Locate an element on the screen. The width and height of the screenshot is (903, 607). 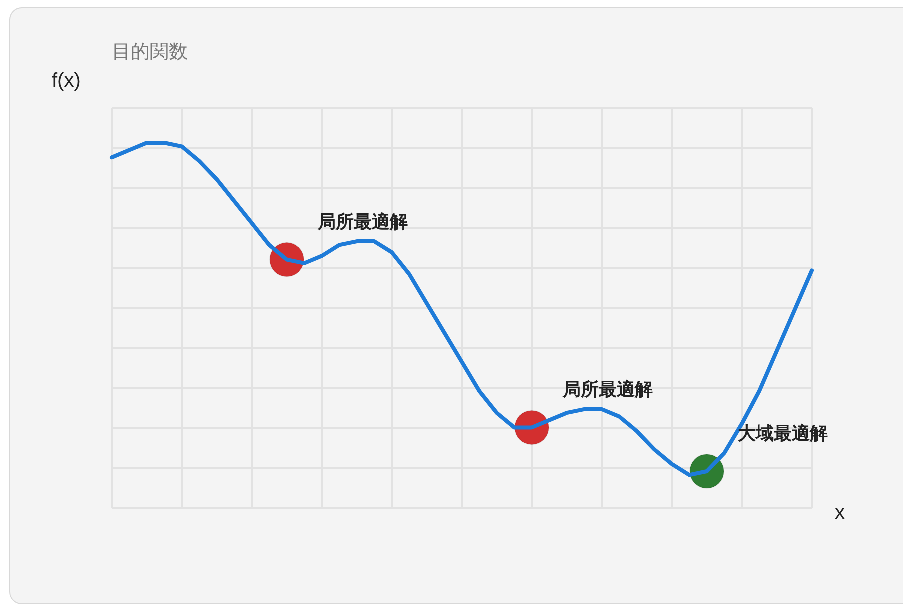
annotation: 大域最適解 is located at coordinates (782, 434).